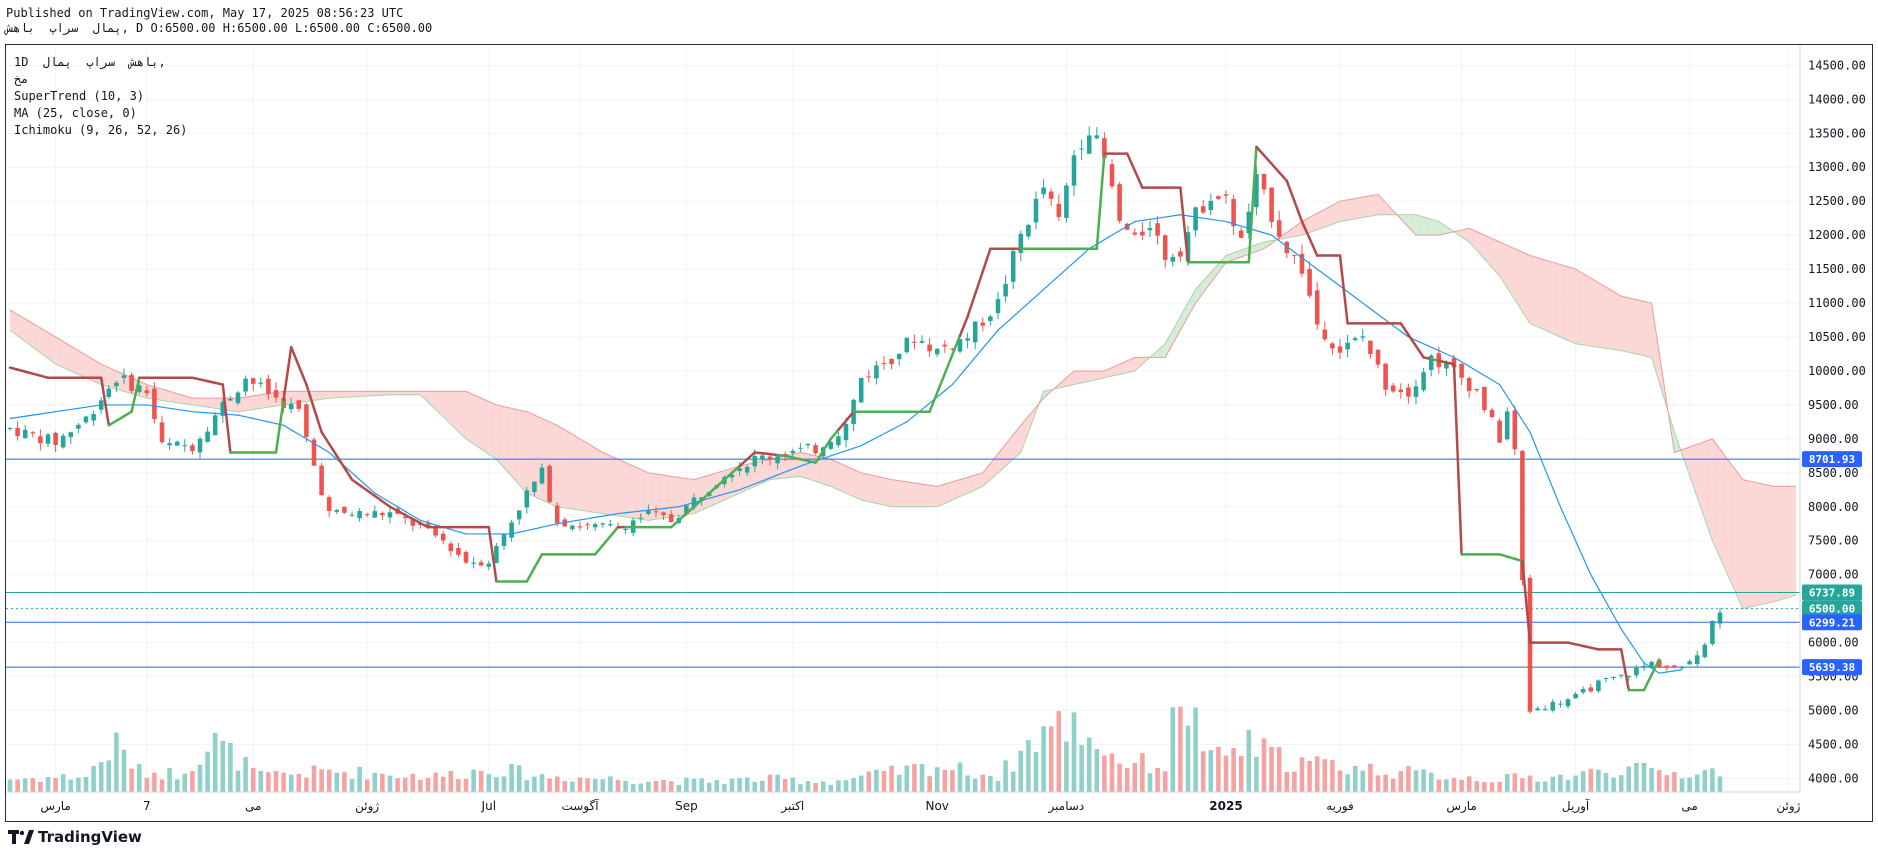 The width and height of the screenshot is (1878, 858). I want to click on legend-supertrend: SuperTrend (10, 3), so click(79, 96).